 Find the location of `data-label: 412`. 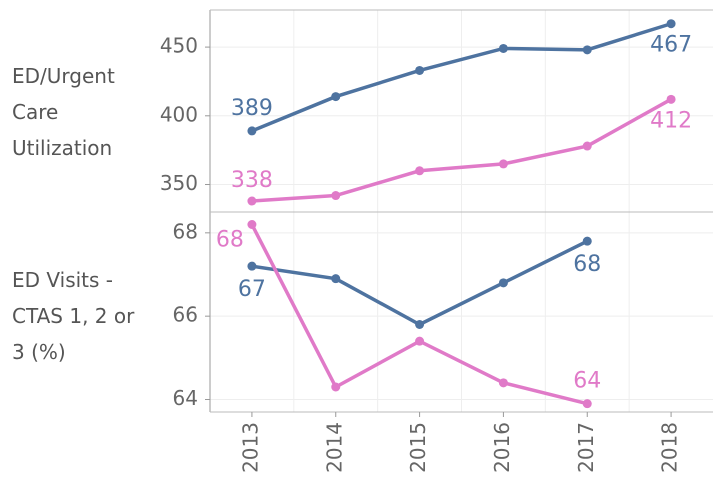

data-label: 412 is located at coordinates (671, 120).